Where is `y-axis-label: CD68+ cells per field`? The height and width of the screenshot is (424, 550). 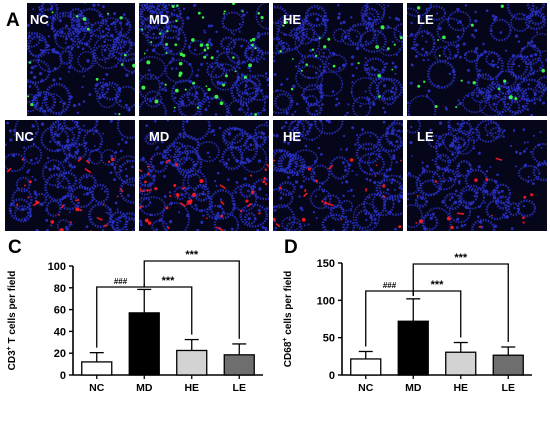 y-axis-label: CD68+ cells per field is located at coordinates (288, 319).